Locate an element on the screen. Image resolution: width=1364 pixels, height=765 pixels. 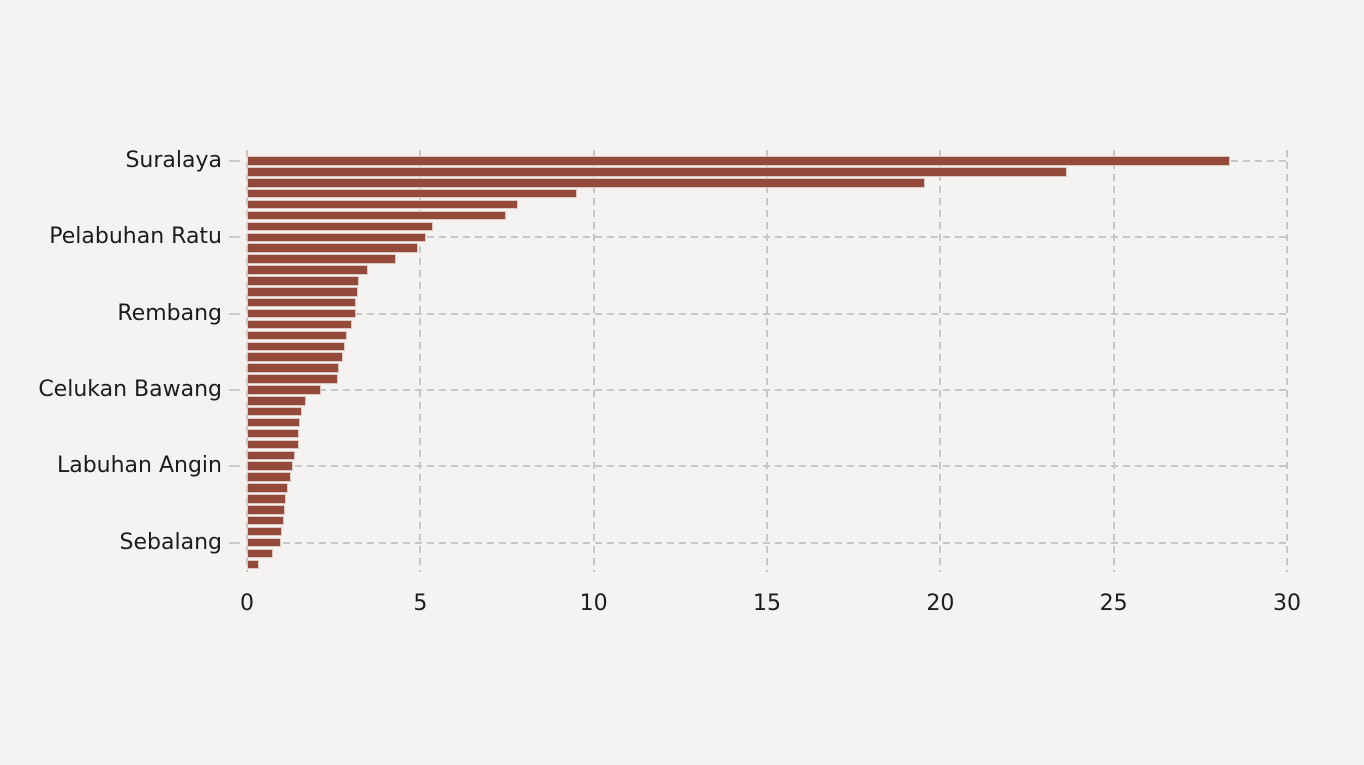
x-tick-label: 5 is located at coordinates (420, 603).